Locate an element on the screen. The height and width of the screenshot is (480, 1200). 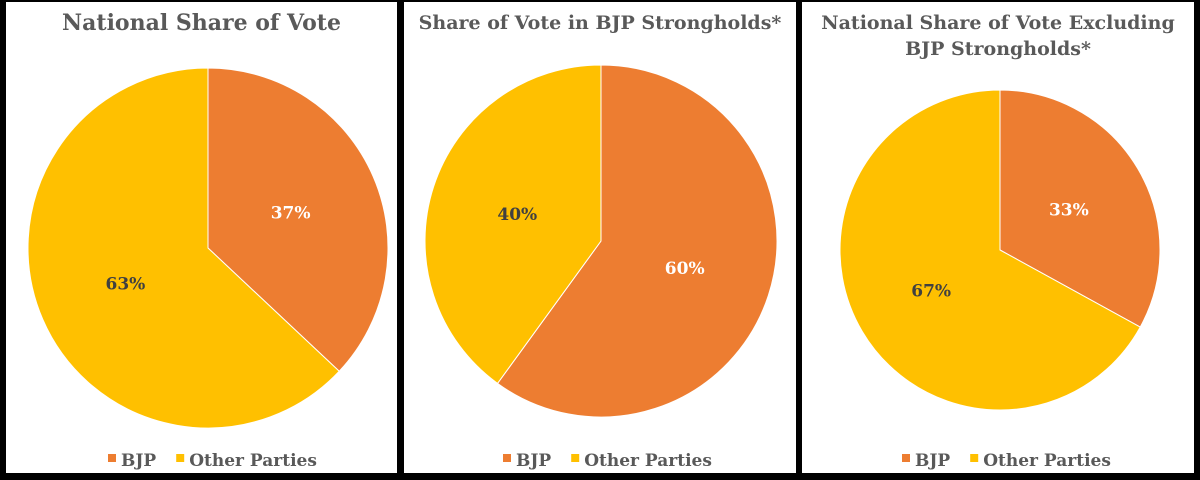
data-label: 63% is located at coordinates (125, 285).